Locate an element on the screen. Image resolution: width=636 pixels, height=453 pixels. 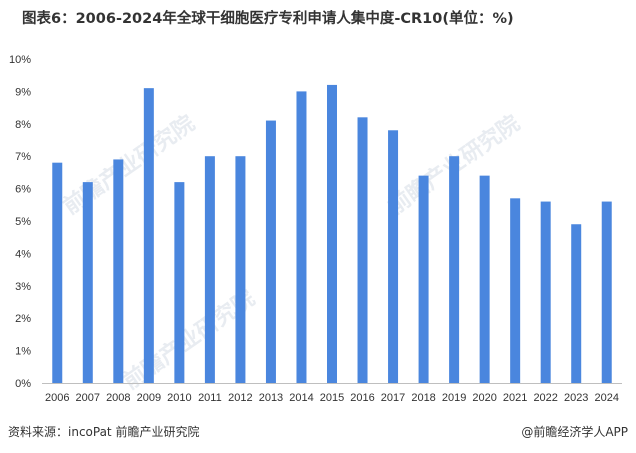
x-tick-label: 2024 is located at coordinates (606, 398).